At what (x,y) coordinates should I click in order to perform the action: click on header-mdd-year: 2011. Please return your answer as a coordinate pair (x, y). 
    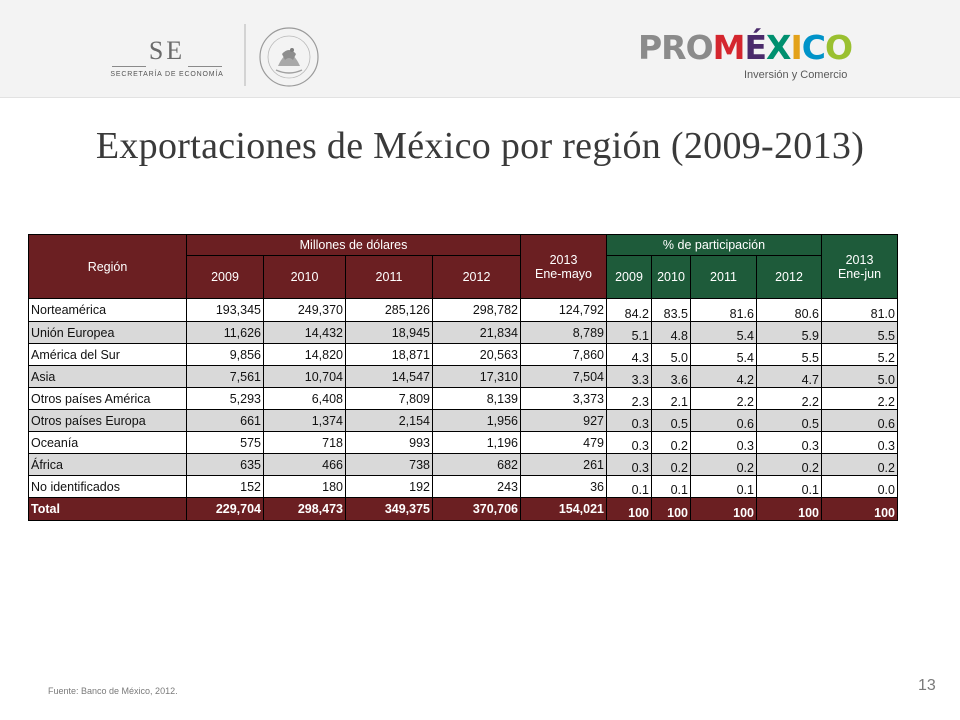
    Looking at the image, I should click on (389, 277).